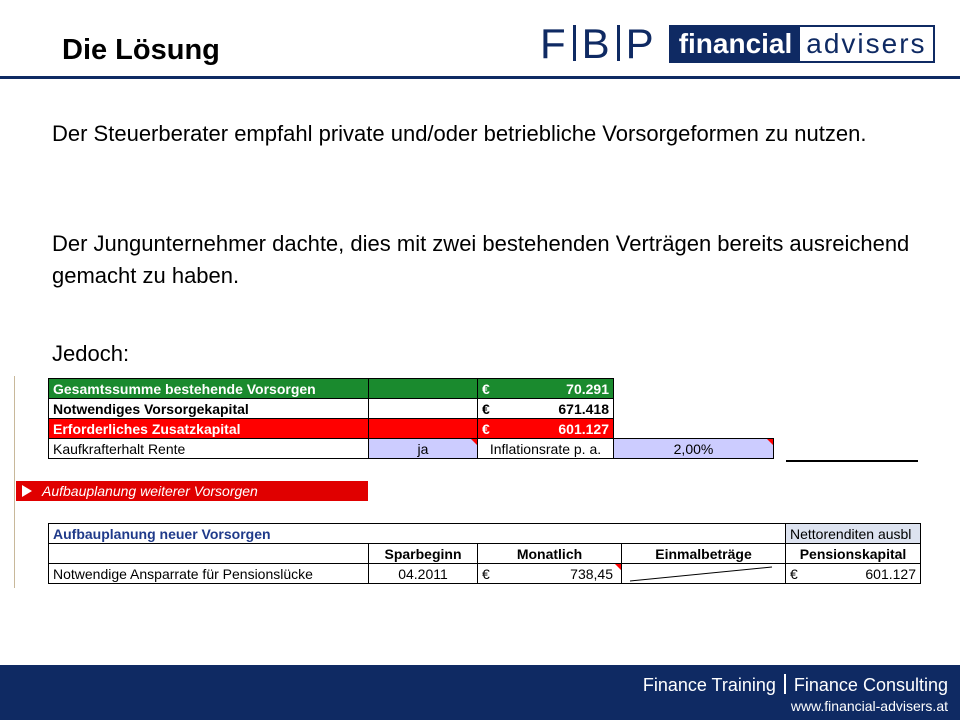 The image size is (960, 720). Describe the element at coordinates (411, 428) in the screenshot. I see `table-row: Erforderliches Zusatzkapital €601.127` at that location.